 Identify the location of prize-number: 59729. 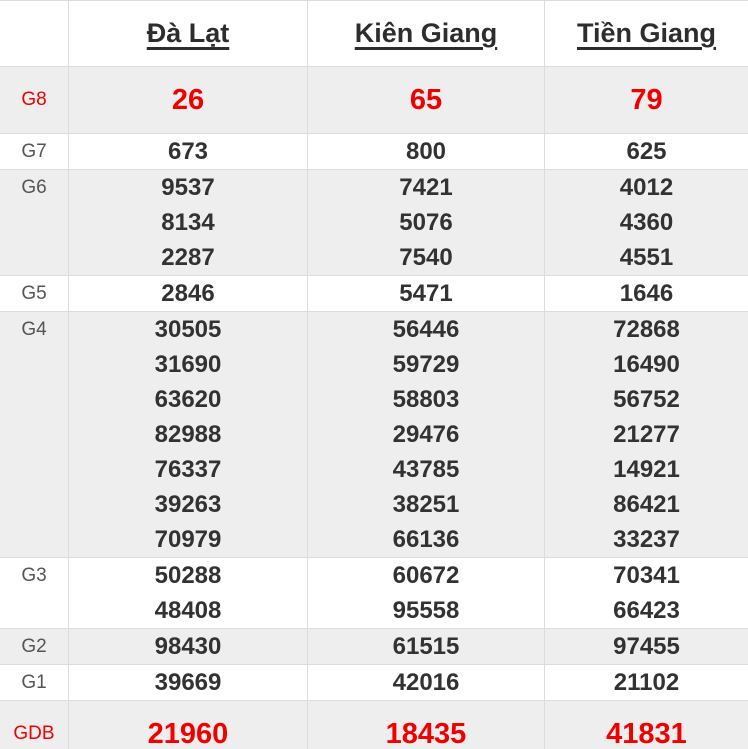
(426, 364).